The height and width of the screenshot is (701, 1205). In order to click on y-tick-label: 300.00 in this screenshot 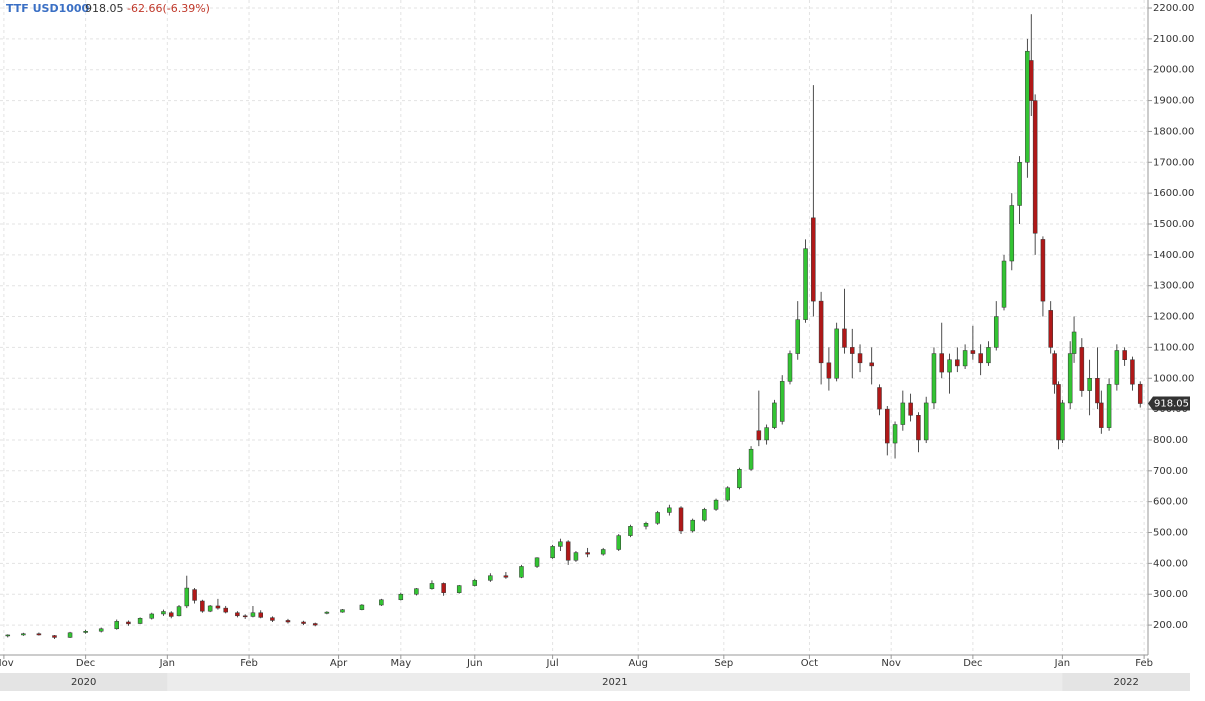, I will do `click(1170, 594)`.